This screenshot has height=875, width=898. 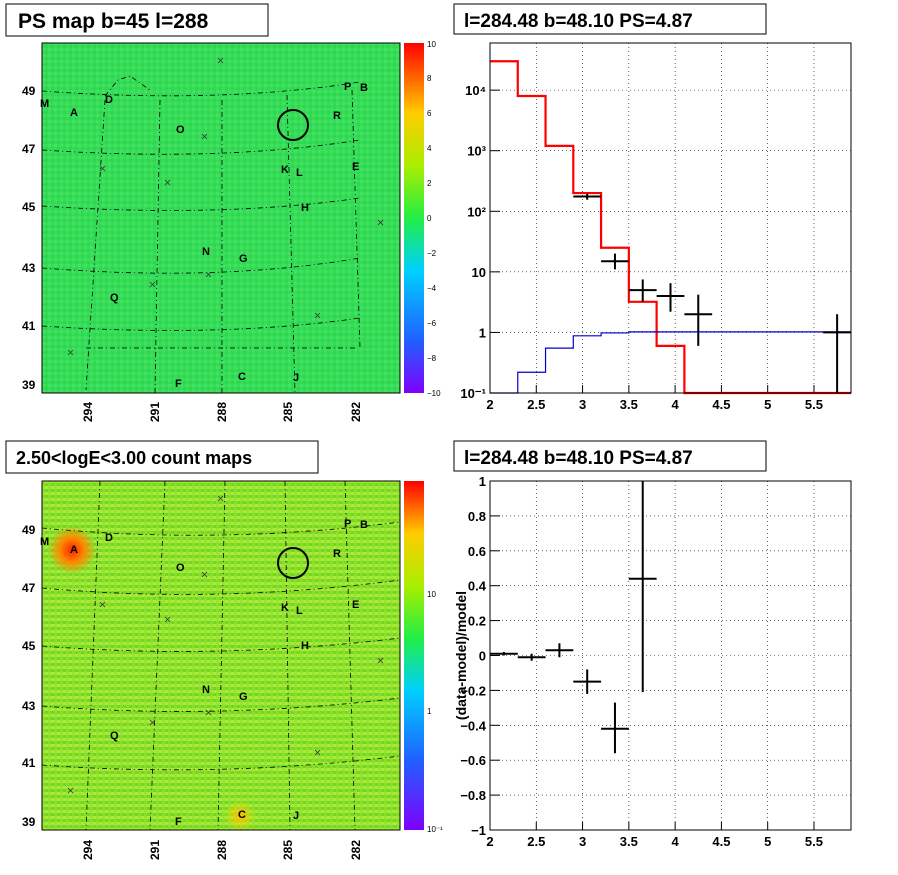 What do you see at coordinates (29, 822) in the screenshot?
I see `map-y-tick: 39` at bounding box center [29, 822].